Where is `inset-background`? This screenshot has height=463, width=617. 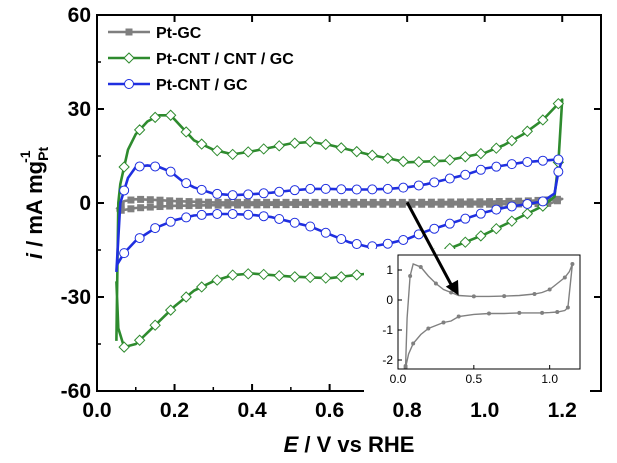
inset-background is located at coordinates (477, 323).